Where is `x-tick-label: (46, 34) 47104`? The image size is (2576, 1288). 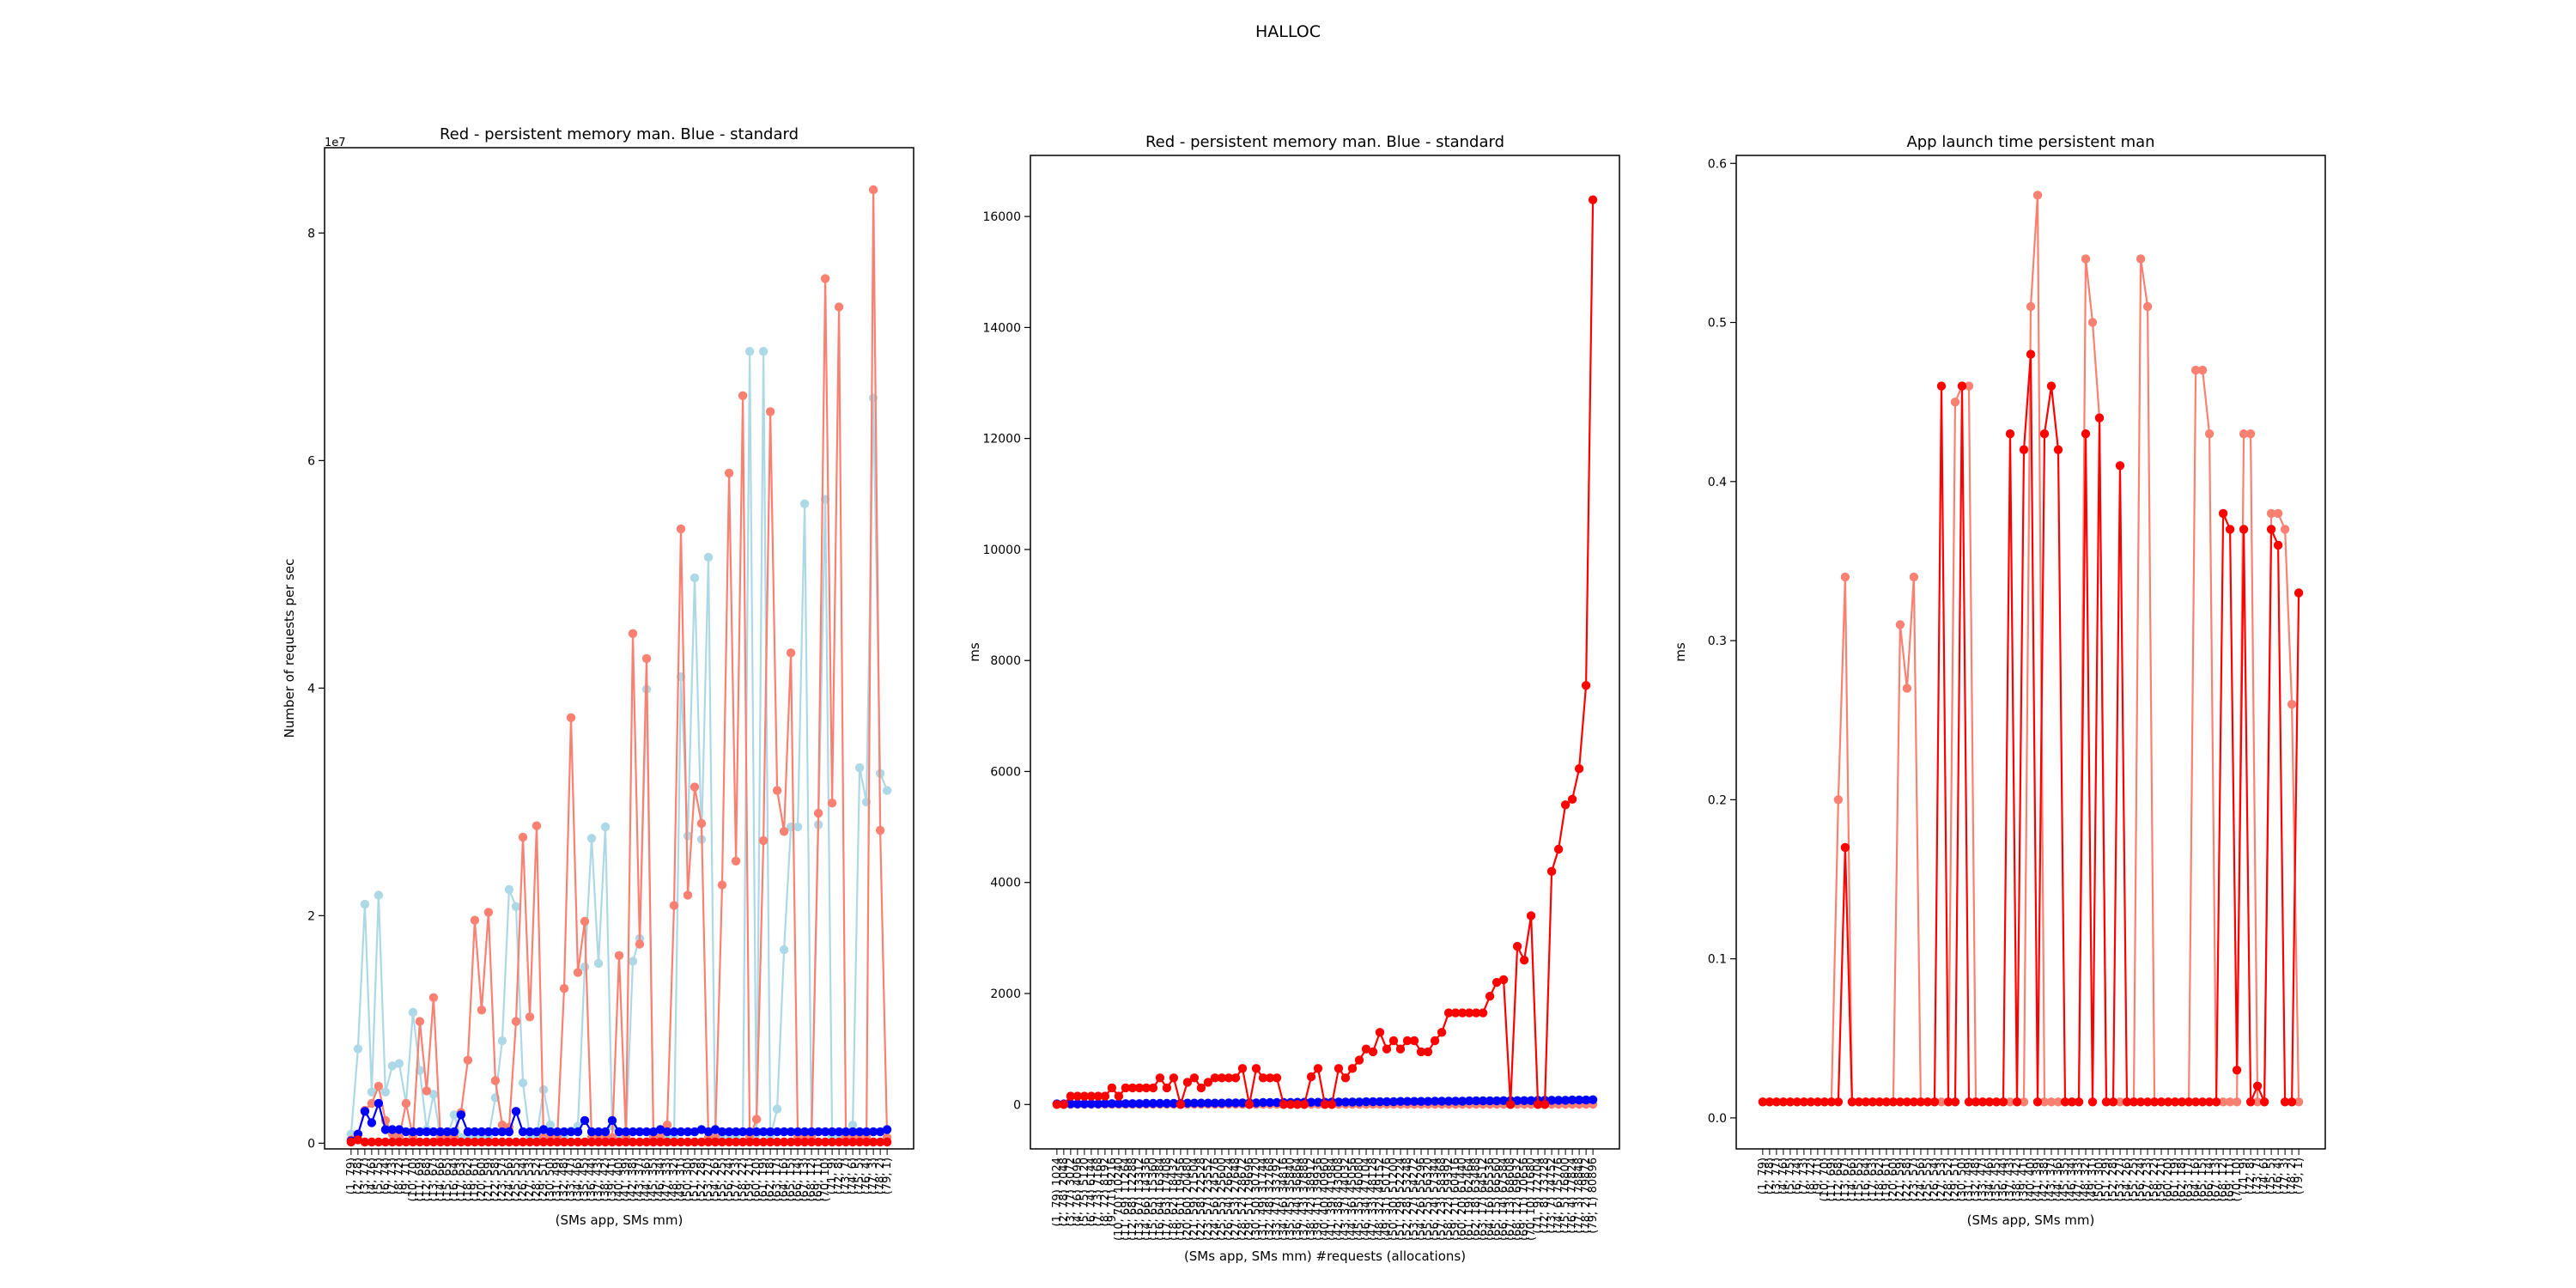 x-tick-label: (46, 34) 47104 is located at coordinates (1367, 1199).